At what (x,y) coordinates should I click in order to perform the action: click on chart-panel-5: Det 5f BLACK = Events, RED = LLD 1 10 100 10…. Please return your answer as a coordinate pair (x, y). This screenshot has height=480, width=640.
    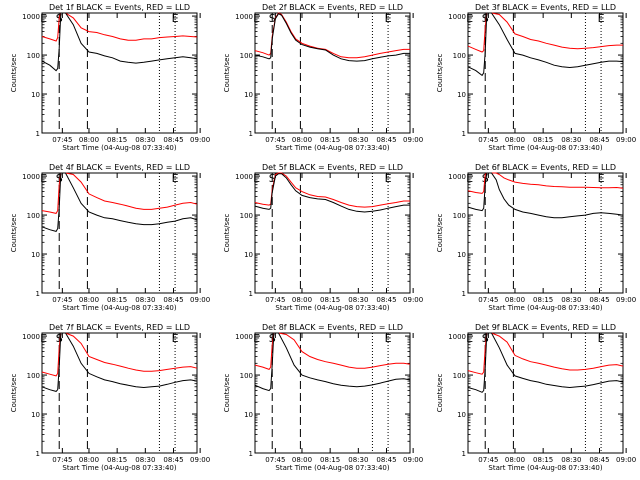
    Looking at the image, I should click on (323, 237).